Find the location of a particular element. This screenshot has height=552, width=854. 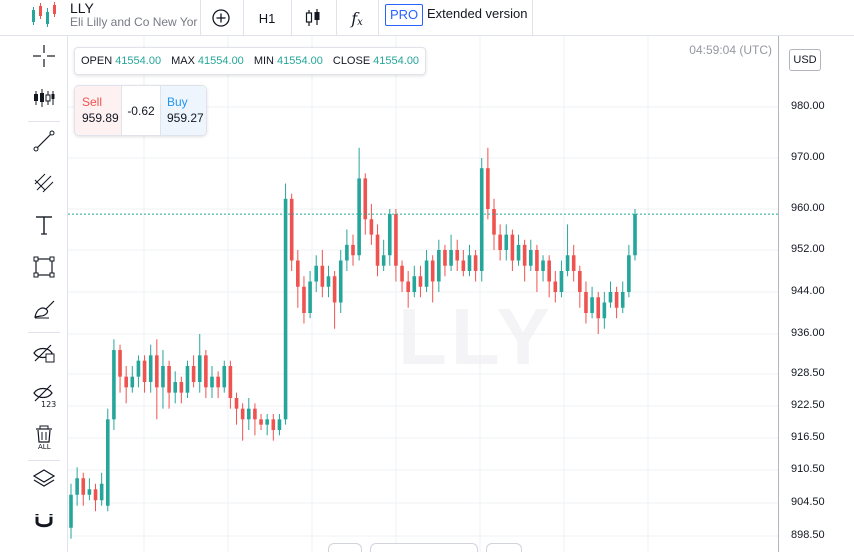

indicators-tool is located at coordinates (44, 98).